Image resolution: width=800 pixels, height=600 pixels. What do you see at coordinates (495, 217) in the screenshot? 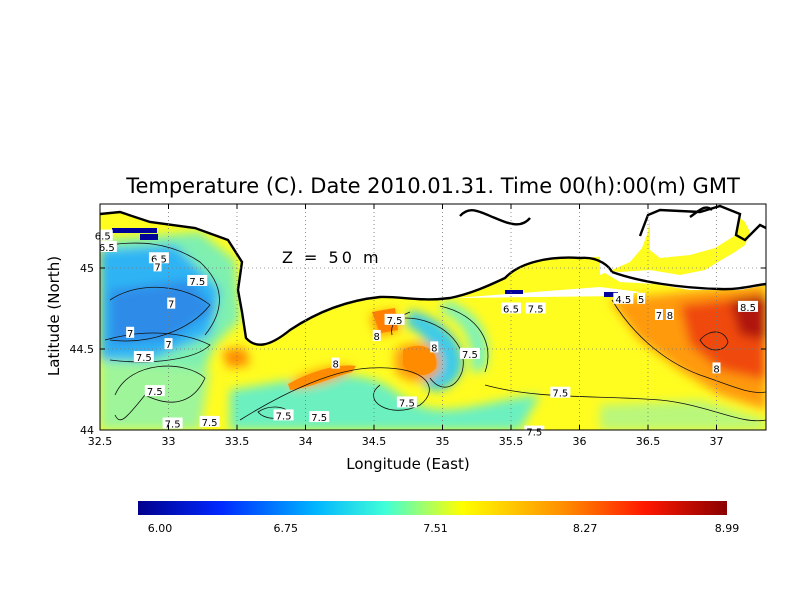
I see `azov-coast` at bounding box center [495, 217].